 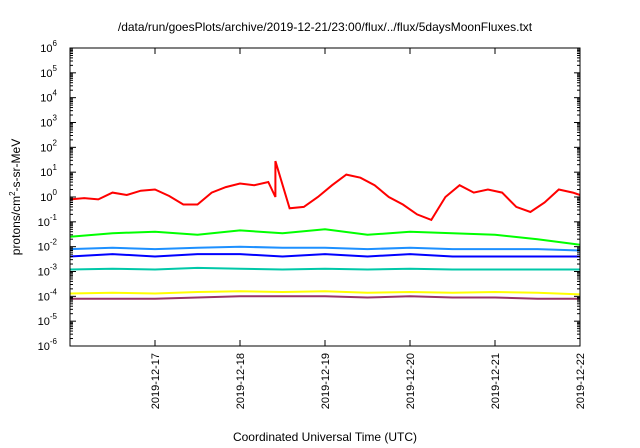 I want to click on x-tick-label: 2019-12-22, so click(x=581, y=381).